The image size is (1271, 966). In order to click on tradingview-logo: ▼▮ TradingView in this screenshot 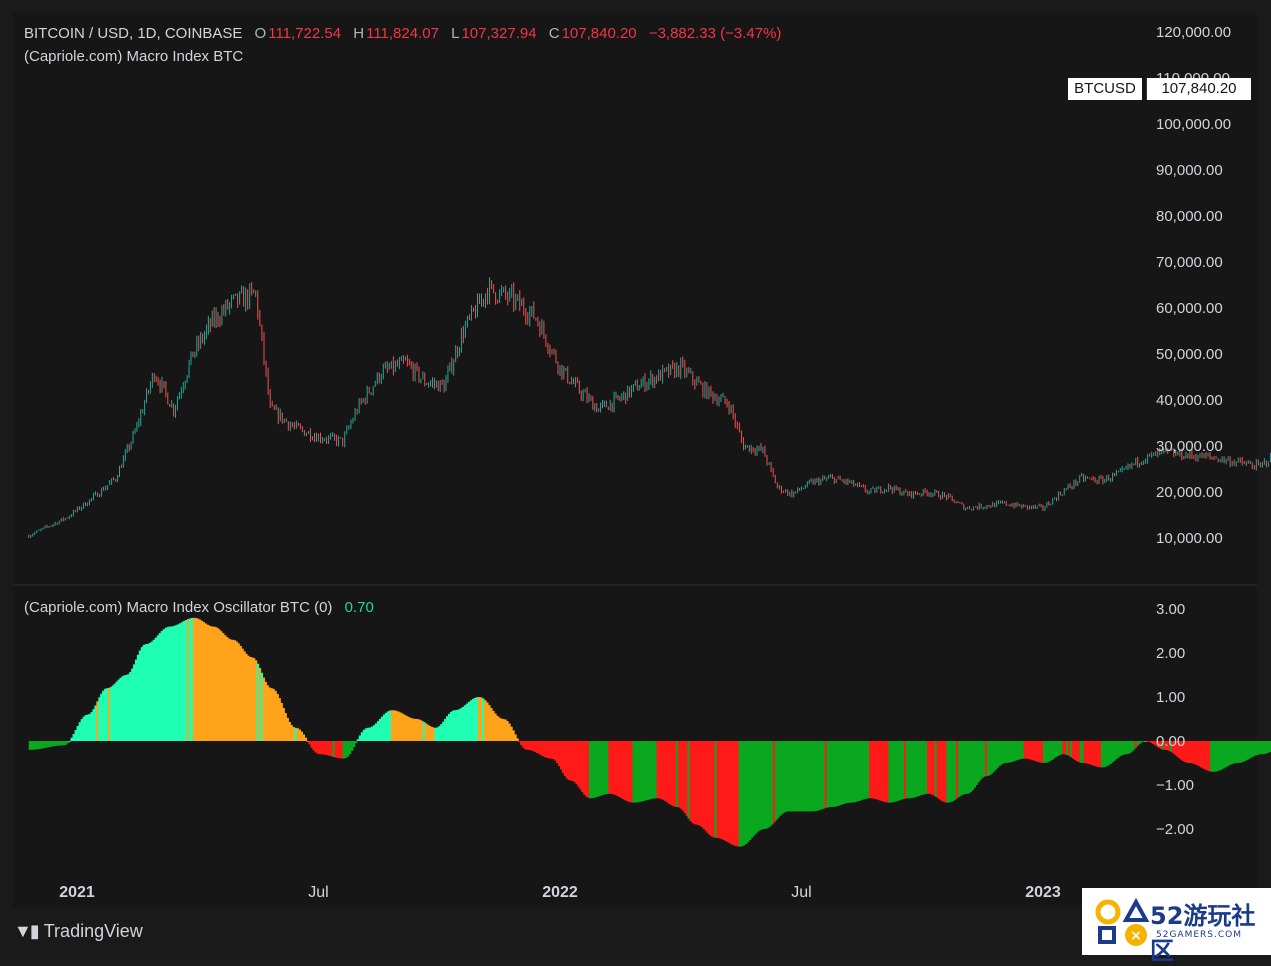, I will do `click(78, 931)`.